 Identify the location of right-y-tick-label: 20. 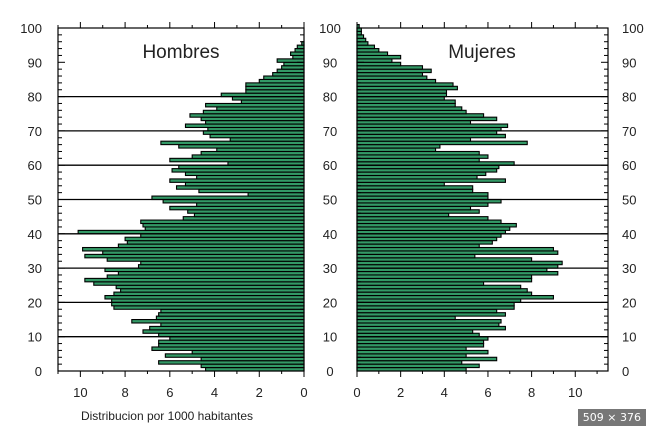
(629, 302).